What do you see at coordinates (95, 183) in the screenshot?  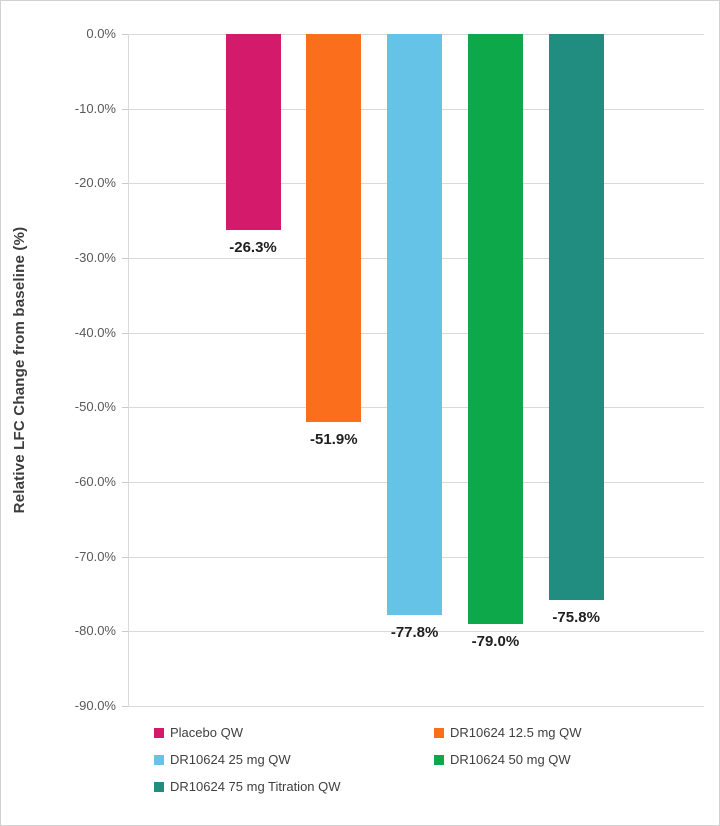 I see `y-tick-label: -20.0%` at bounding box center [95, 183].